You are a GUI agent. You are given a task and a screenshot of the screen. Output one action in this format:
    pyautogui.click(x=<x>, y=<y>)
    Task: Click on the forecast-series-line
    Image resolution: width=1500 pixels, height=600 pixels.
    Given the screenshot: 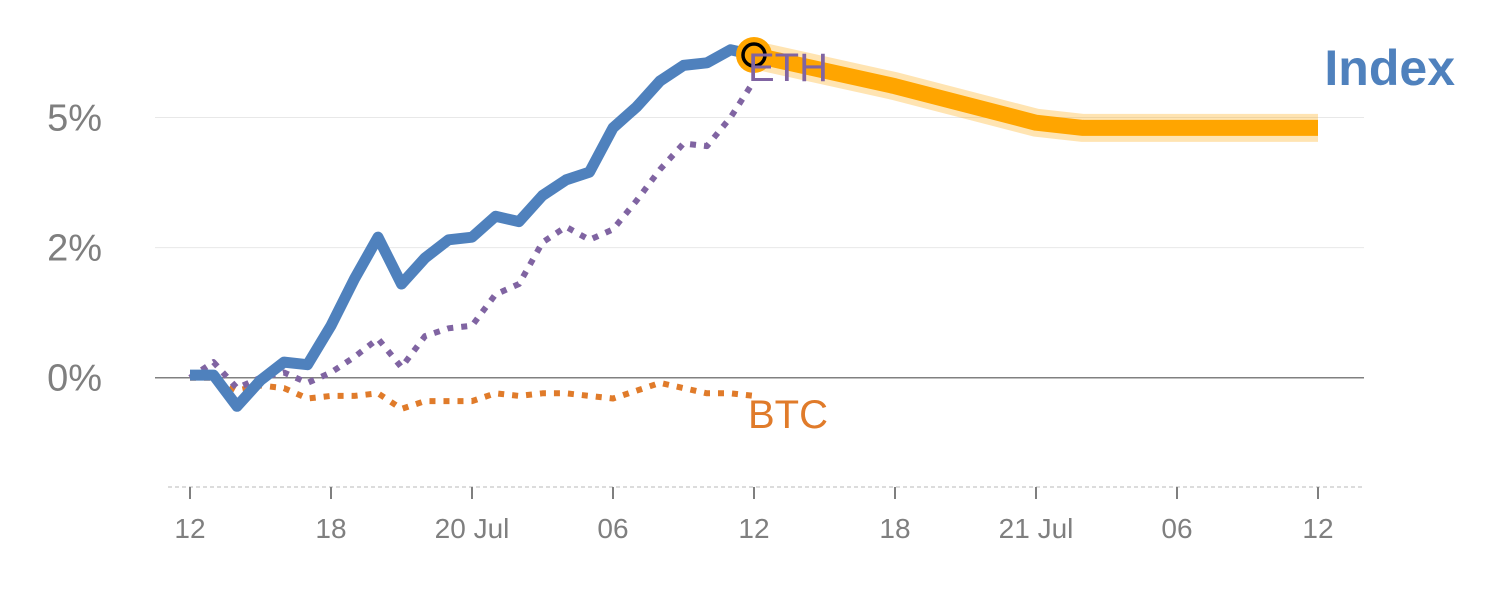 What is the action you would take?
    pyautogui.click(x=1035, y=91)
    